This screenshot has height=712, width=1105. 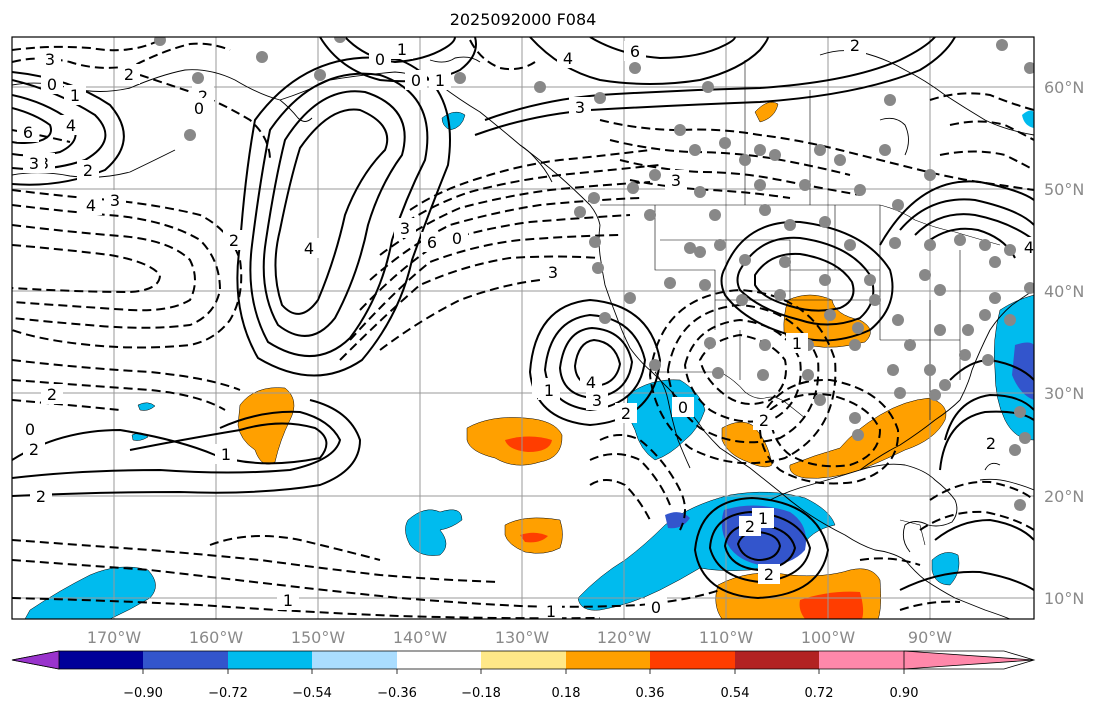 What do you see at coordinates (930, 637) in the screenshot?
I see `lon-label: 90°W` at bounding box center [930, 637].